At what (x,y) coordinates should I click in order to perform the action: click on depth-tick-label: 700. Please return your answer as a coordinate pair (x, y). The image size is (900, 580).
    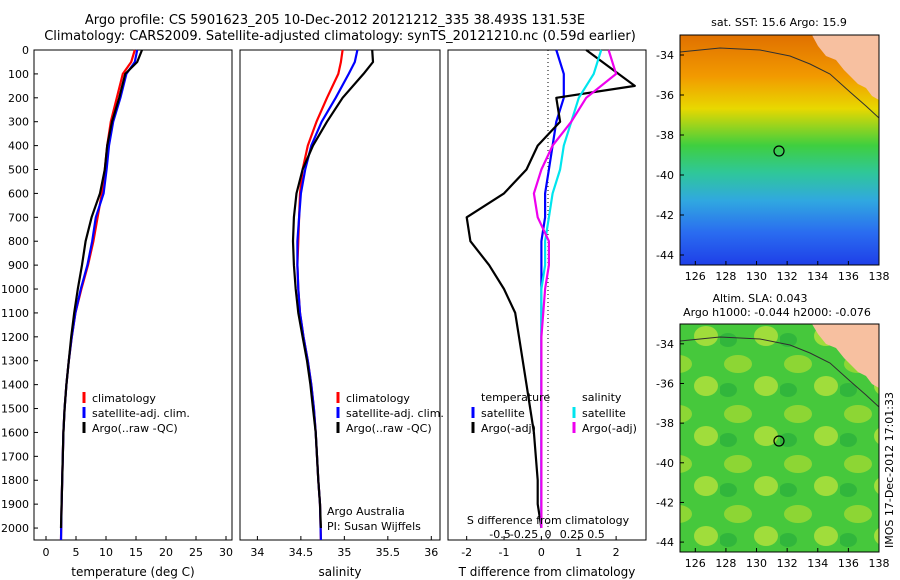
    Looking at the image, I should click on (18, 217).